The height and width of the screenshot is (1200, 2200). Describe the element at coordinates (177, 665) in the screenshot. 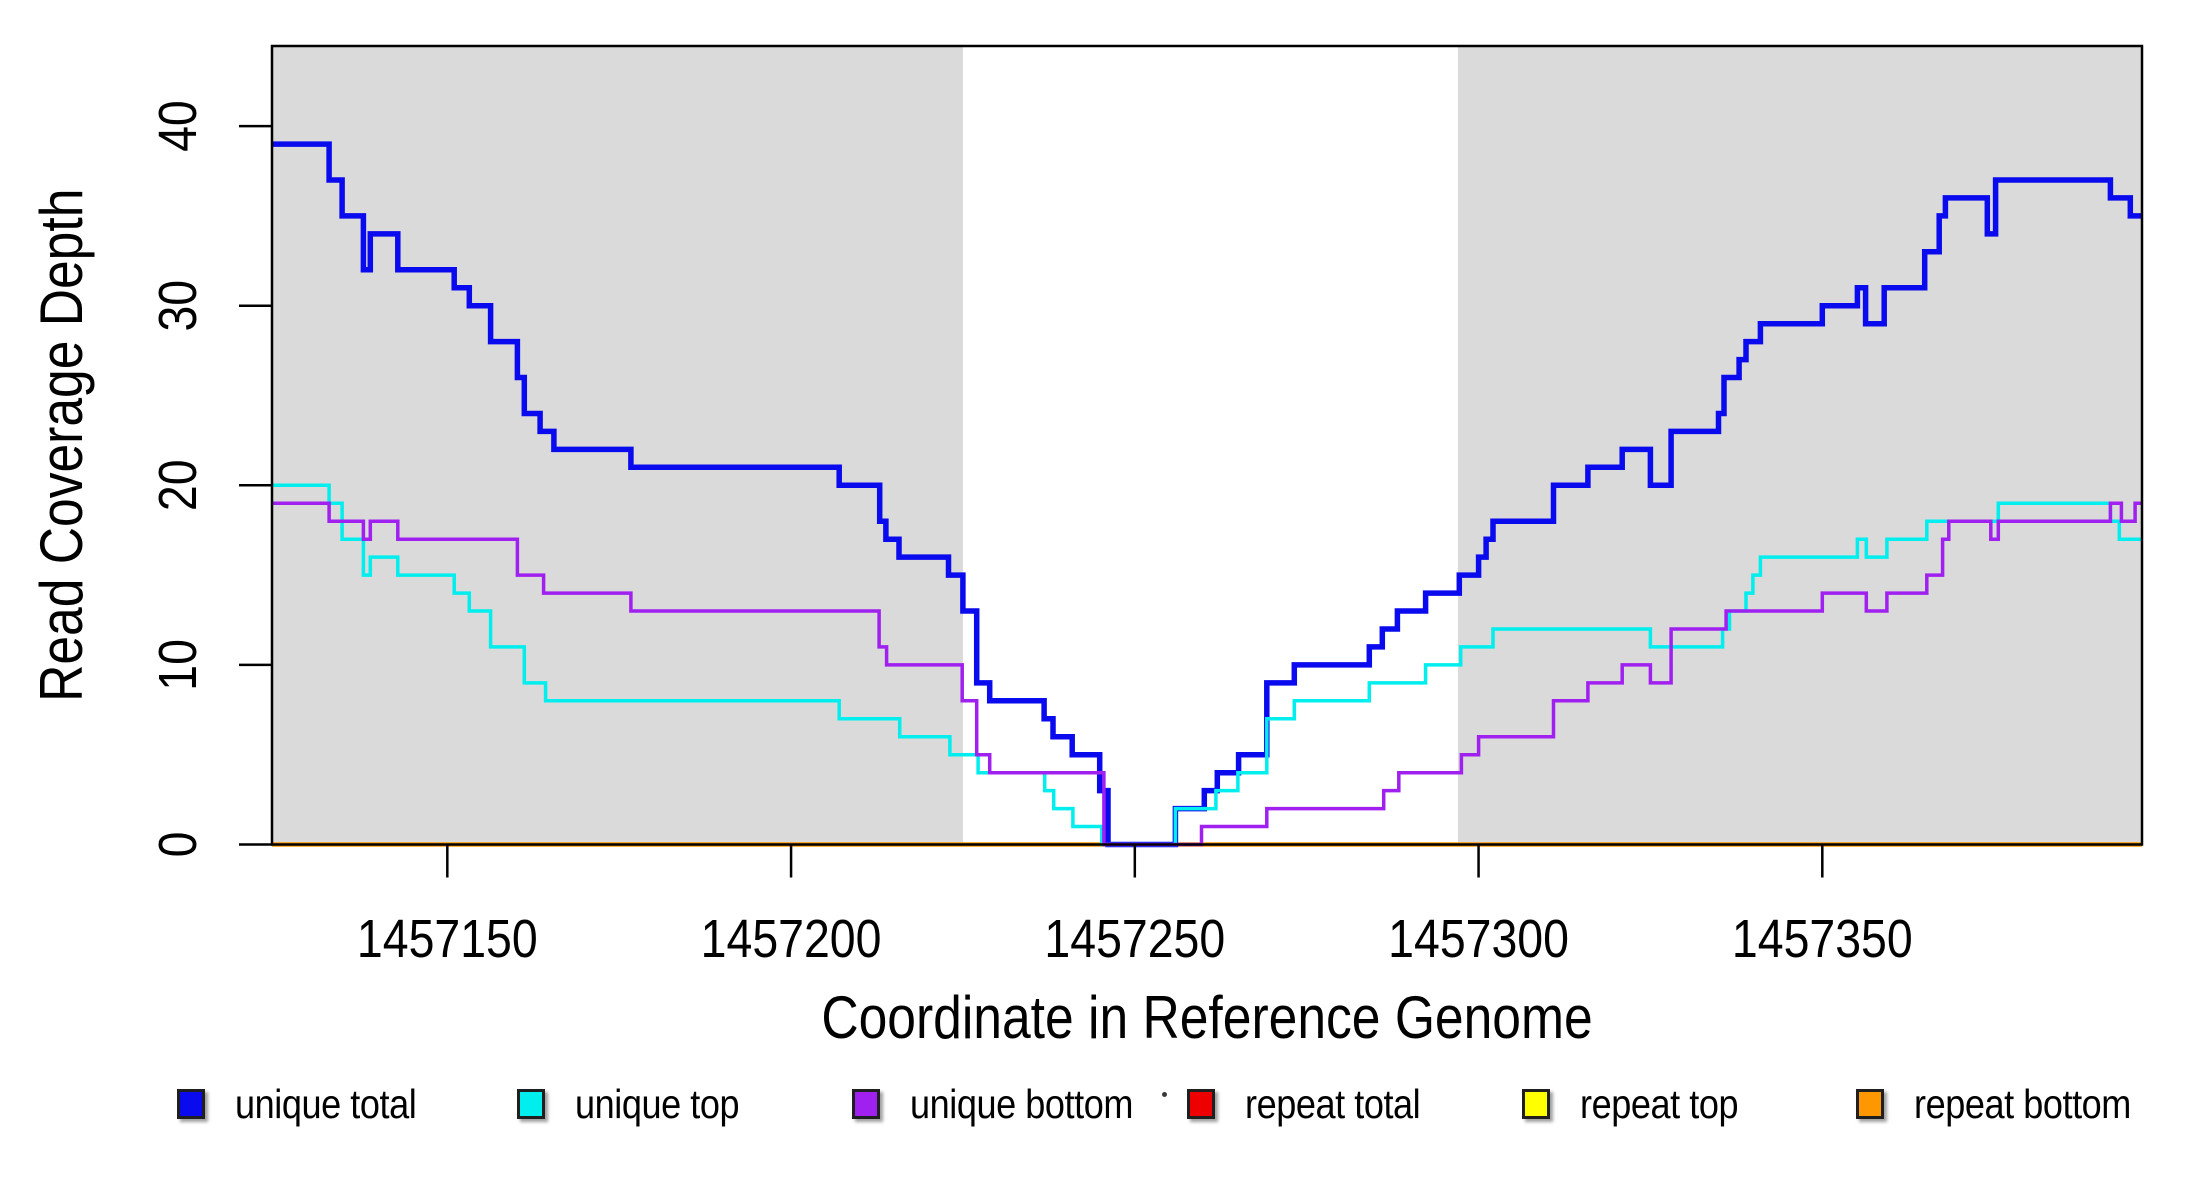

I see `y-tick-label-10: 10` at that location.